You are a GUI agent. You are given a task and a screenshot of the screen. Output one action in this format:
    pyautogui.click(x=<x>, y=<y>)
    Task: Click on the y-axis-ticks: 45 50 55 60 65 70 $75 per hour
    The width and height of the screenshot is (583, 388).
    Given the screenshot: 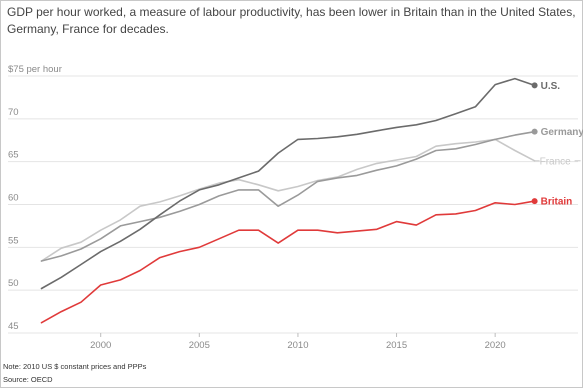 What is the action you would take?
    pyautogui.click(x=35, y=198)
    